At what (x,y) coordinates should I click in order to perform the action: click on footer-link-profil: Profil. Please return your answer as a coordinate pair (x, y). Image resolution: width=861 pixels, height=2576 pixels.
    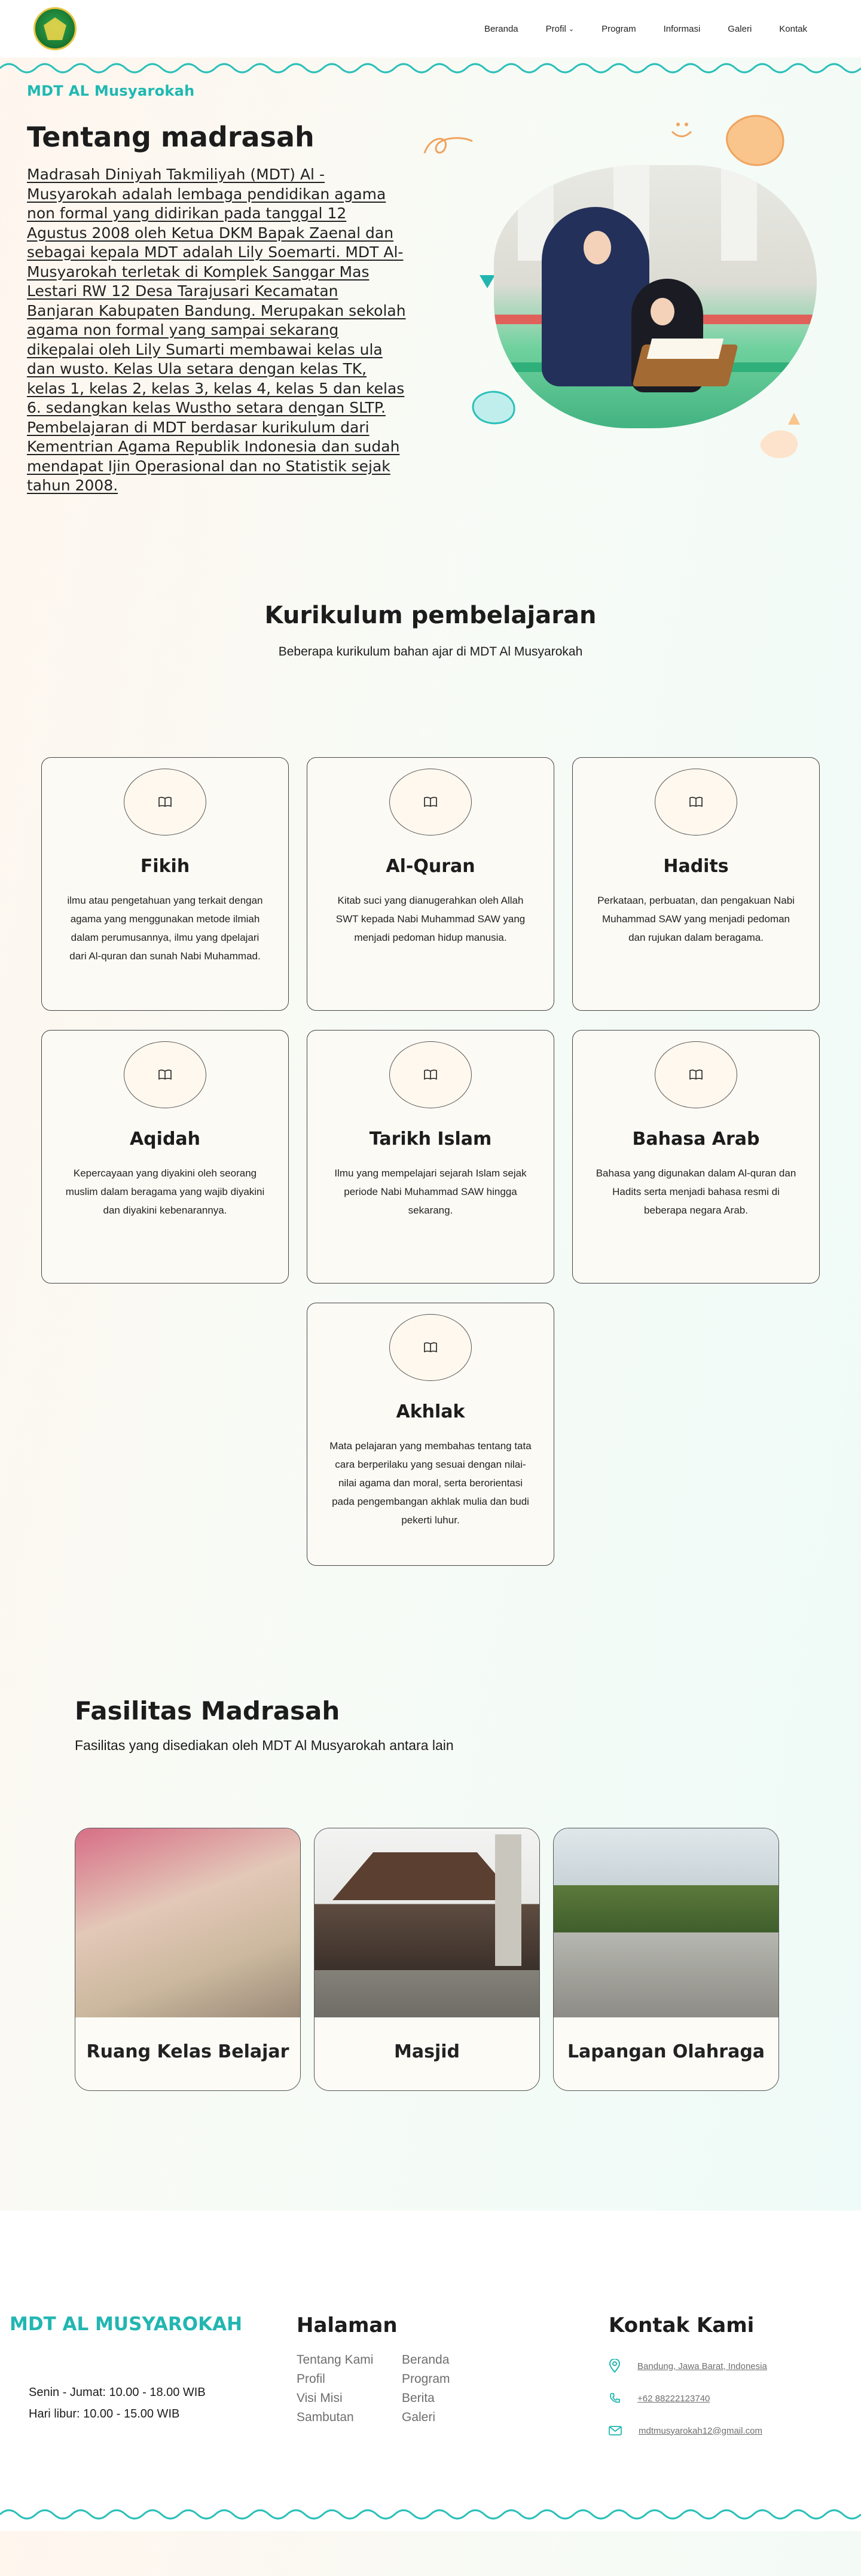
    Looking at the image, I should click on (311, 2379).